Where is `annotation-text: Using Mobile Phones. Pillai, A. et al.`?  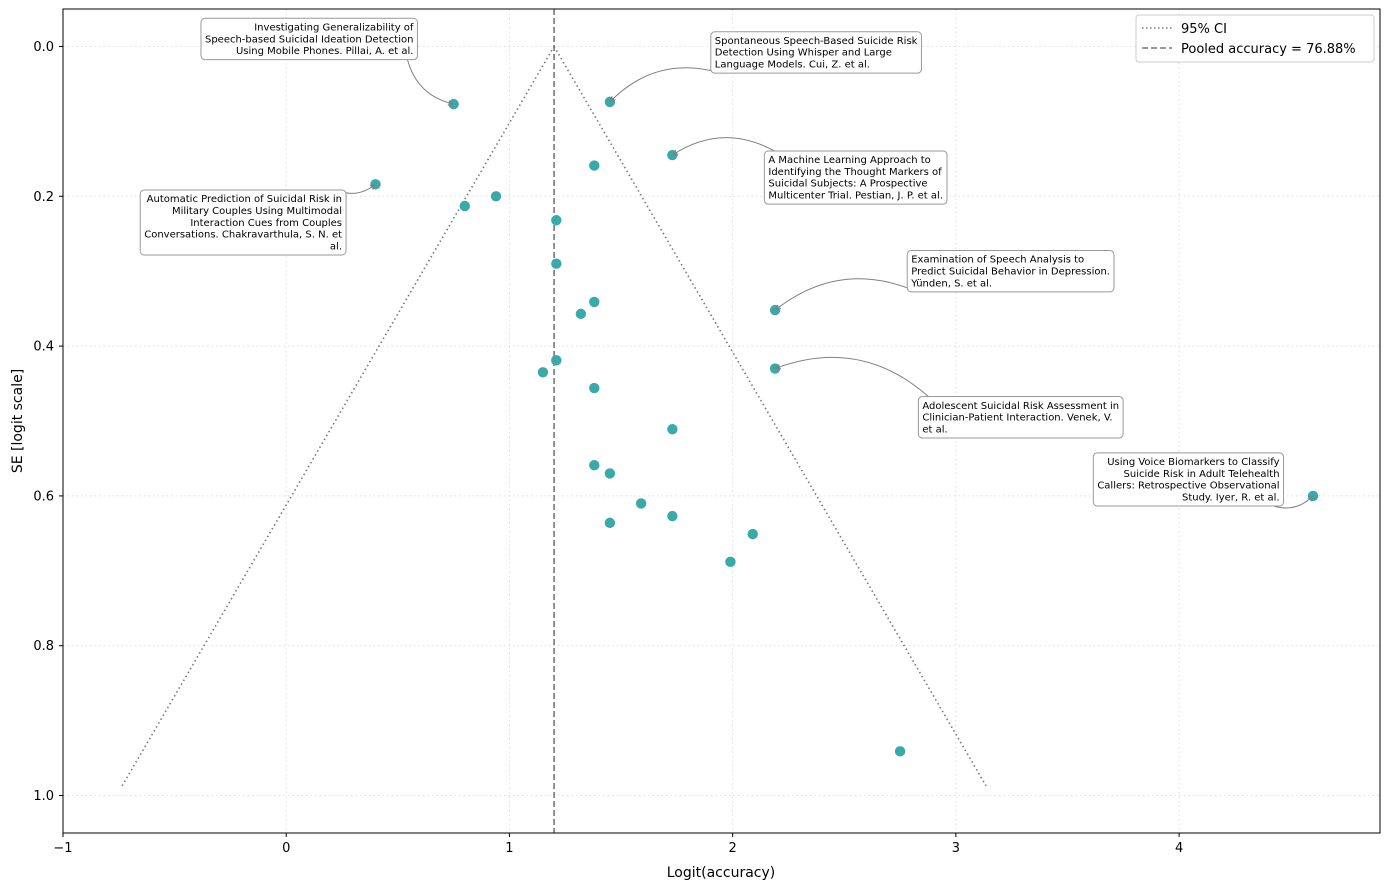
annotation-text: Using Mobile Phones. Pillai, A. et al. is located at coordinates (324, 51).